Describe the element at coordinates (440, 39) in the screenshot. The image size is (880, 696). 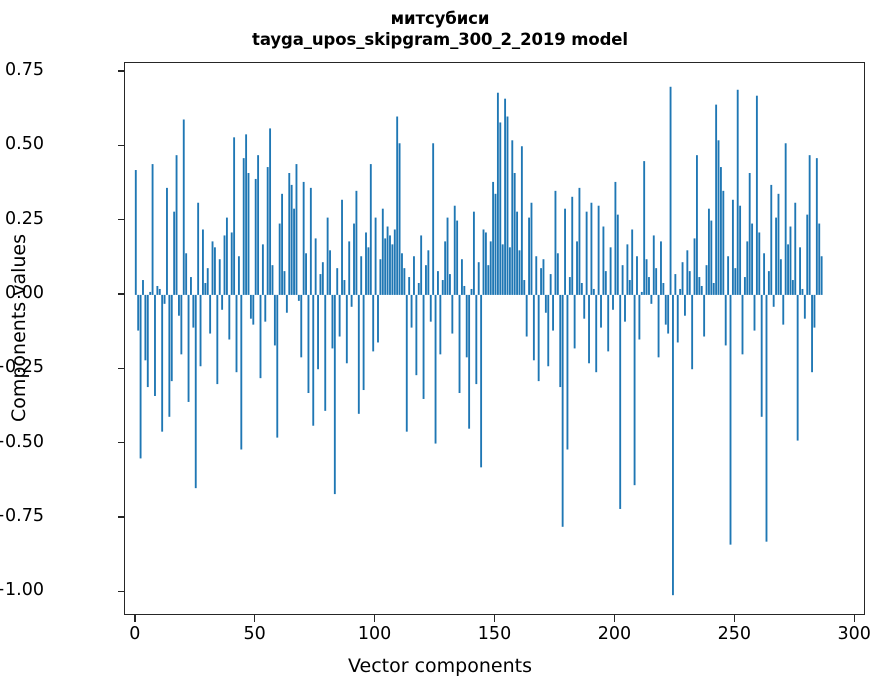
I see `chart-subtitle: tayga_upos_skipgram_300_2_2019 model` at that location.